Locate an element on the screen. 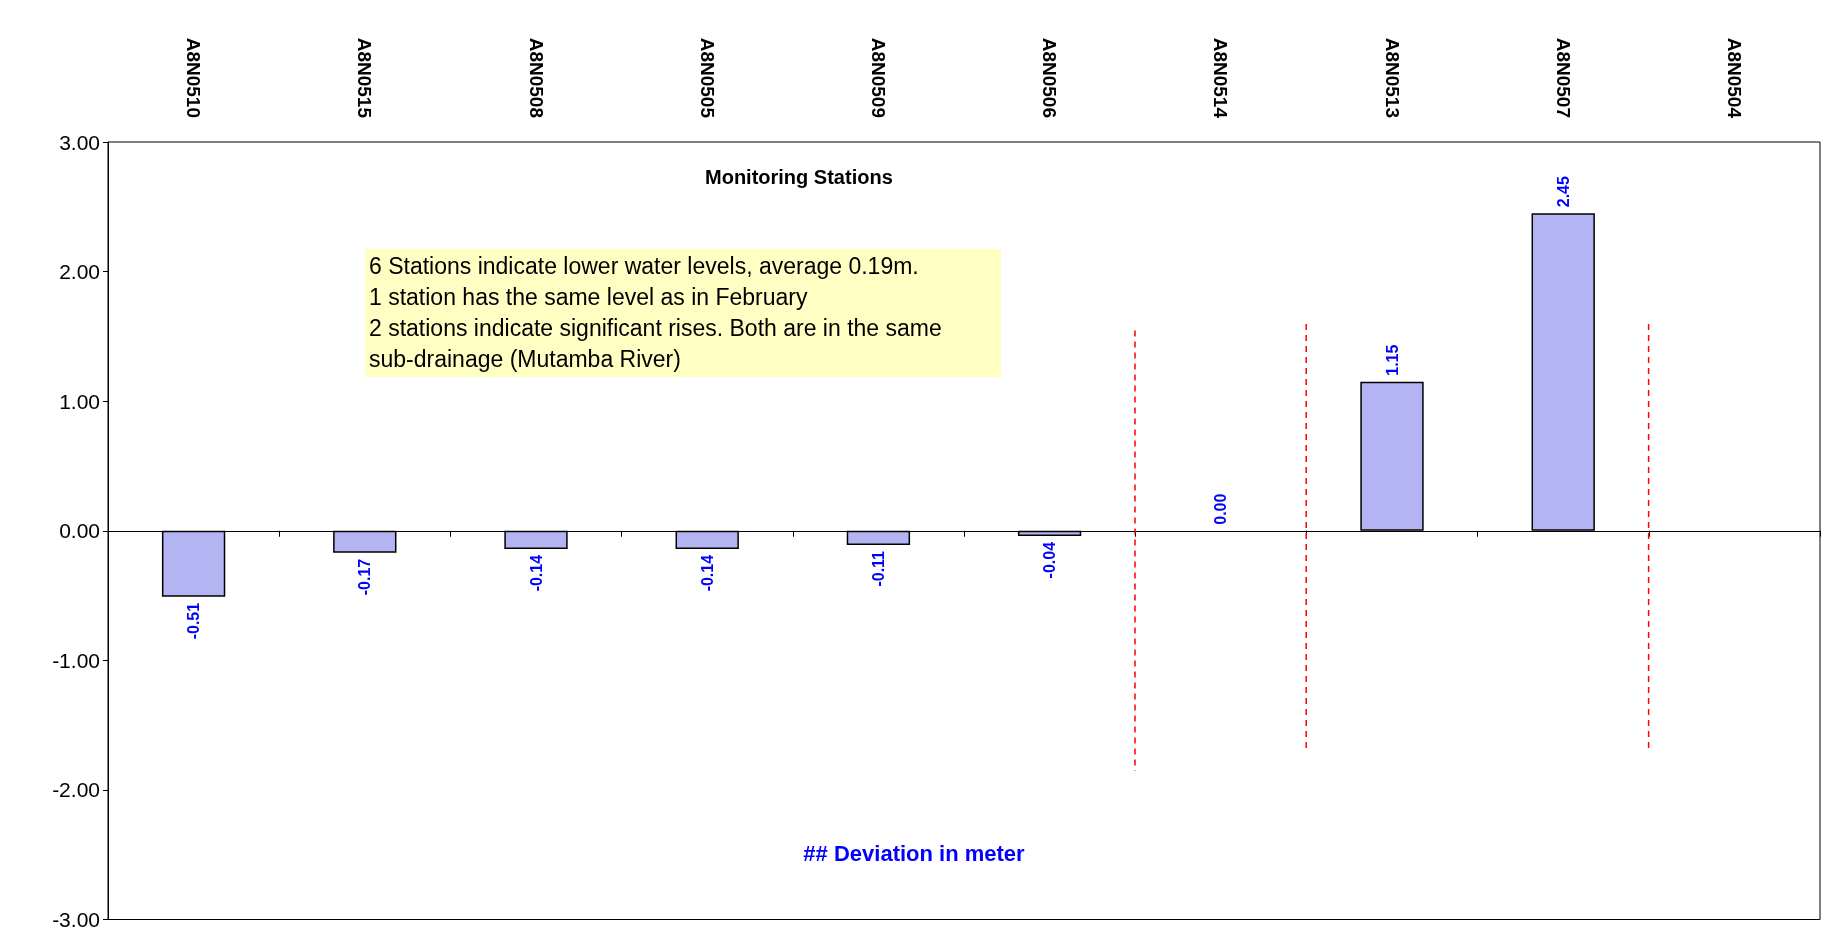  data-label: 2.45 is located at coordinates (1563, 192).